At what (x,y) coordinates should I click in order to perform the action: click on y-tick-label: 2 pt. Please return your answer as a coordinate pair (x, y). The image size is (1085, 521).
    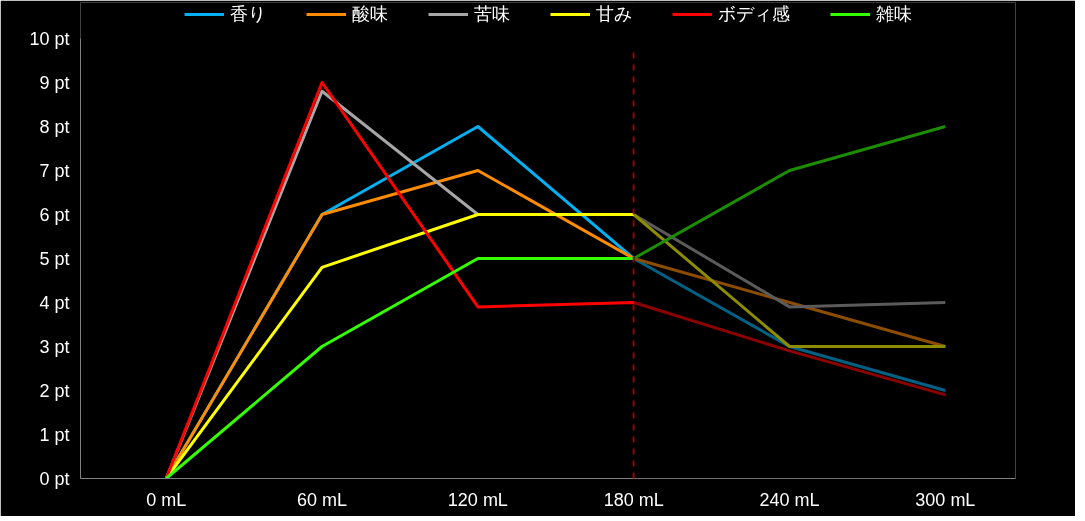
    Looking at the image, I should click on (54, 390).